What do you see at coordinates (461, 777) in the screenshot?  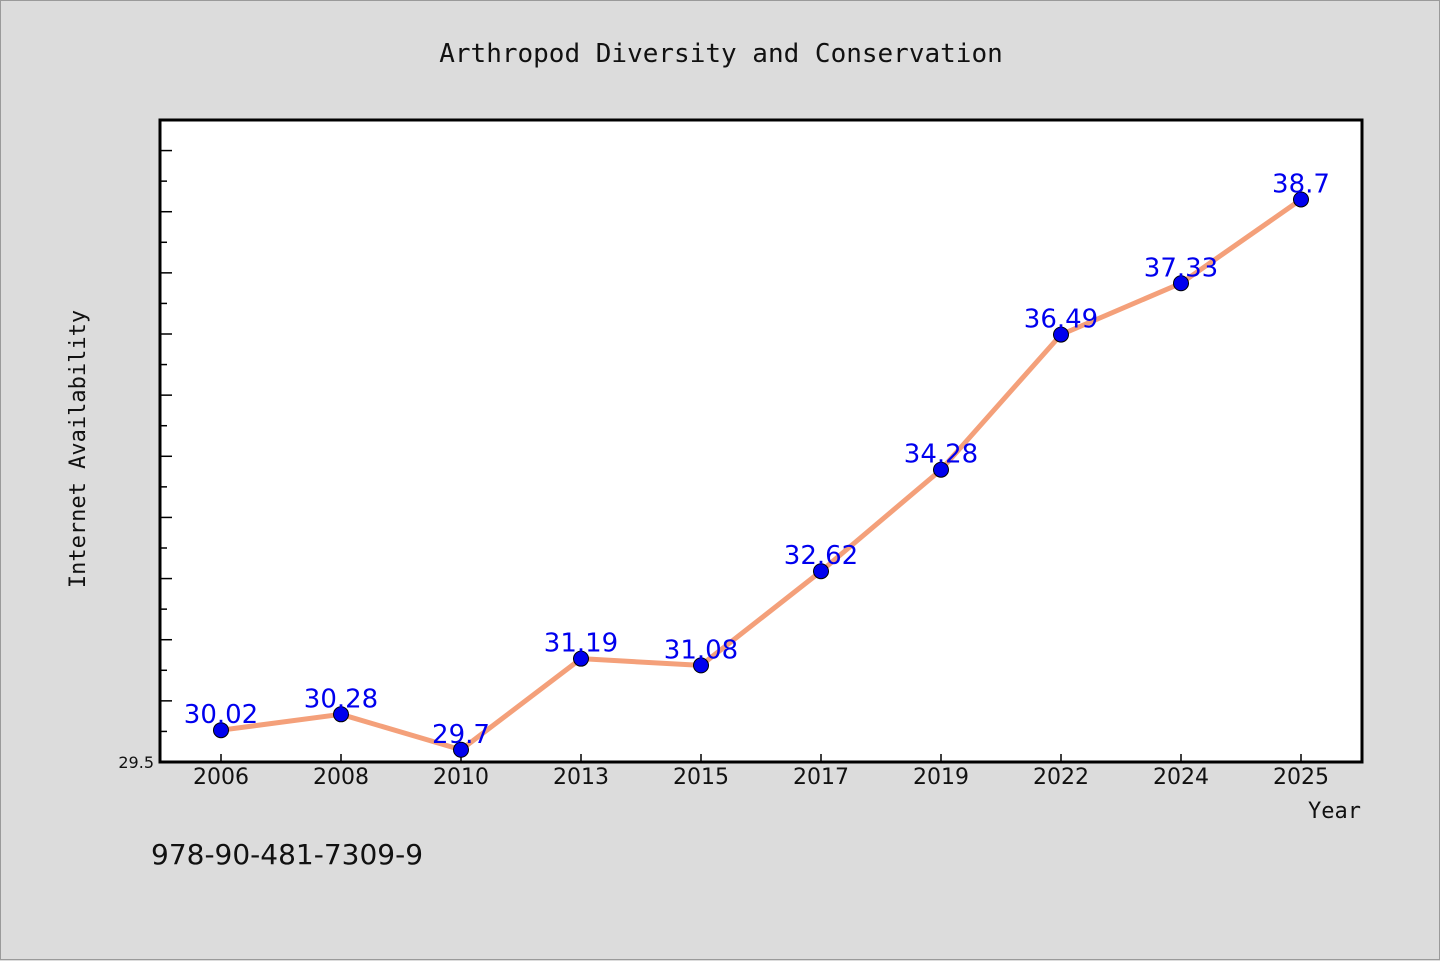 I see `x-tick-label: 2010` at bounding box center [461, 777].